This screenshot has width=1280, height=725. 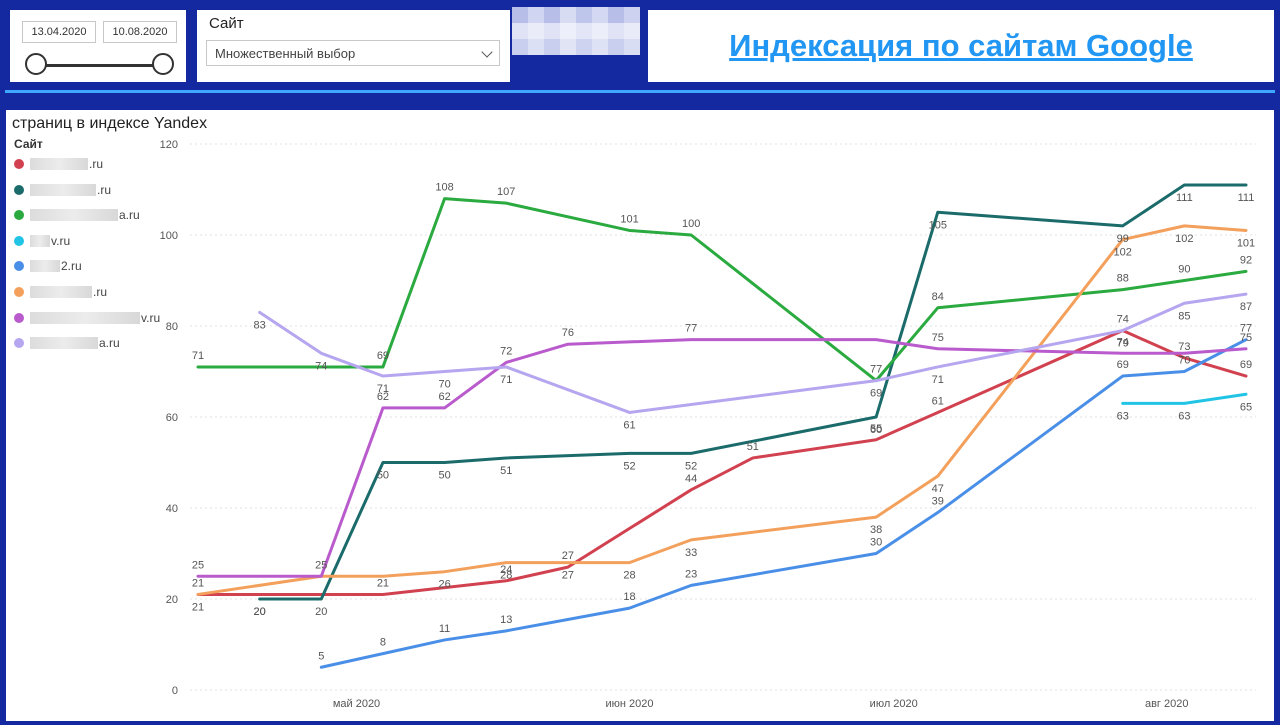 I want to click on chevron-down-icon, so click(x=487, y=52).